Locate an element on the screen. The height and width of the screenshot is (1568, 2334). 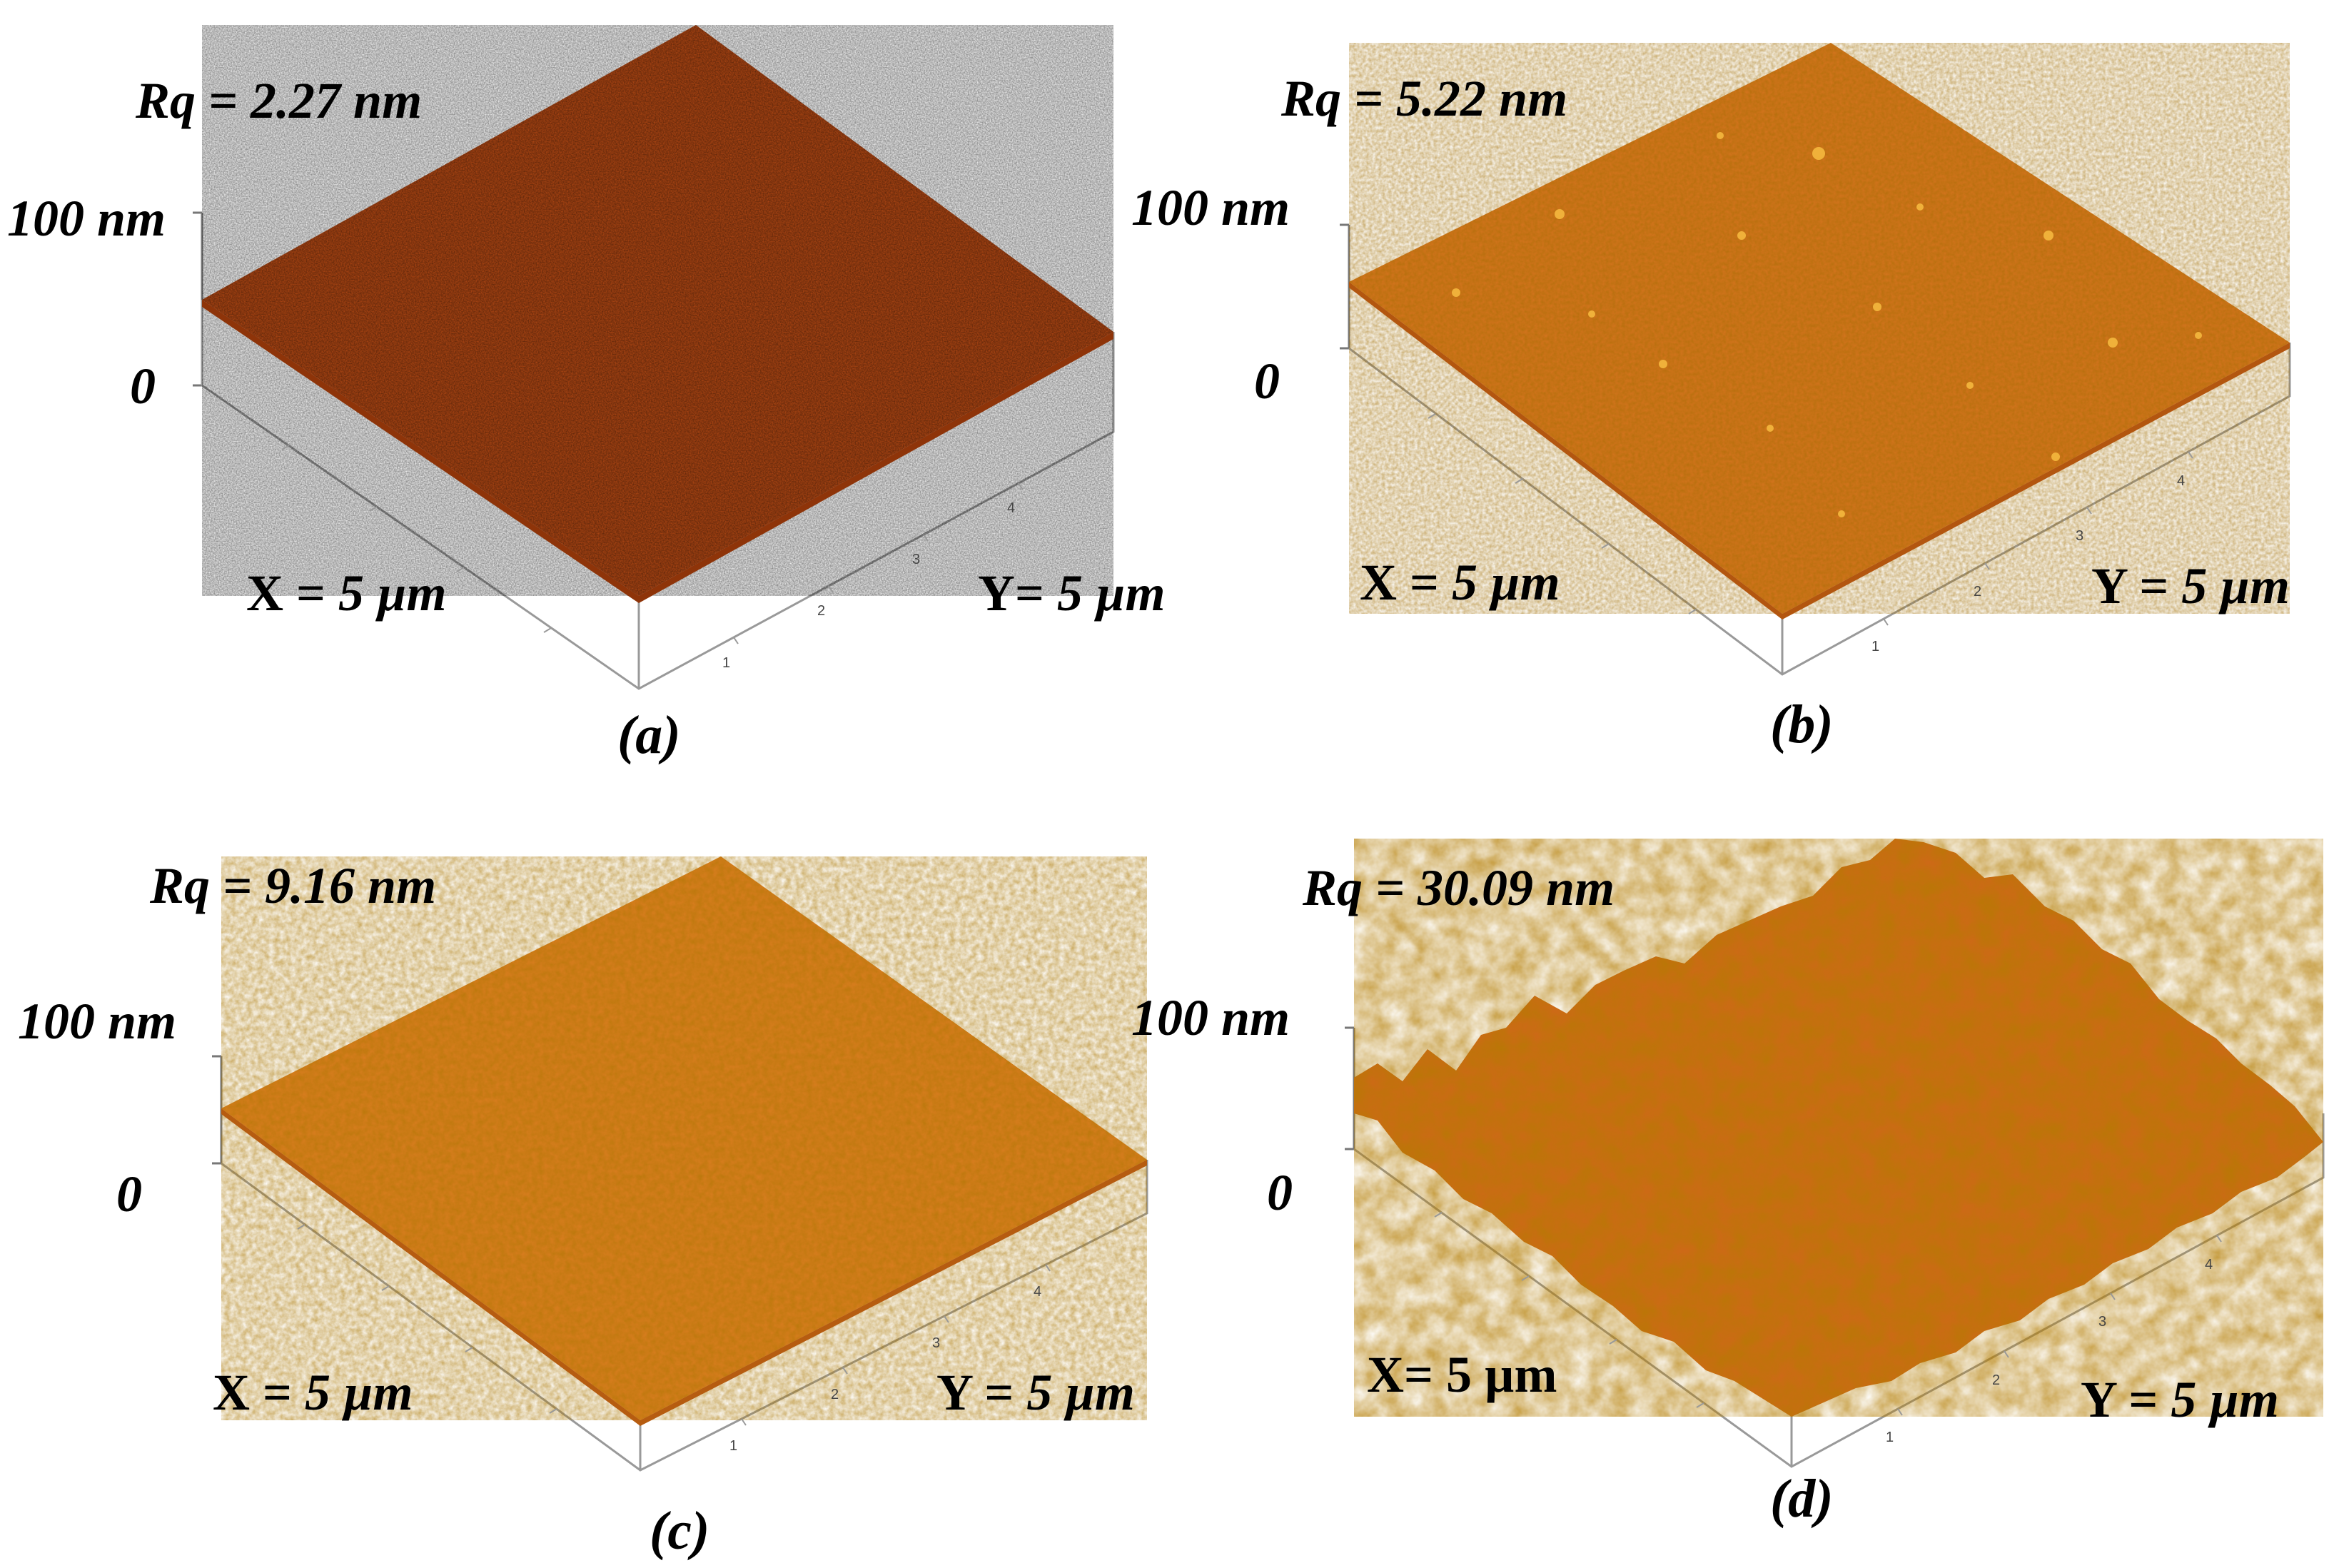
afm-surface-b is located at coordinates (1819, 331).